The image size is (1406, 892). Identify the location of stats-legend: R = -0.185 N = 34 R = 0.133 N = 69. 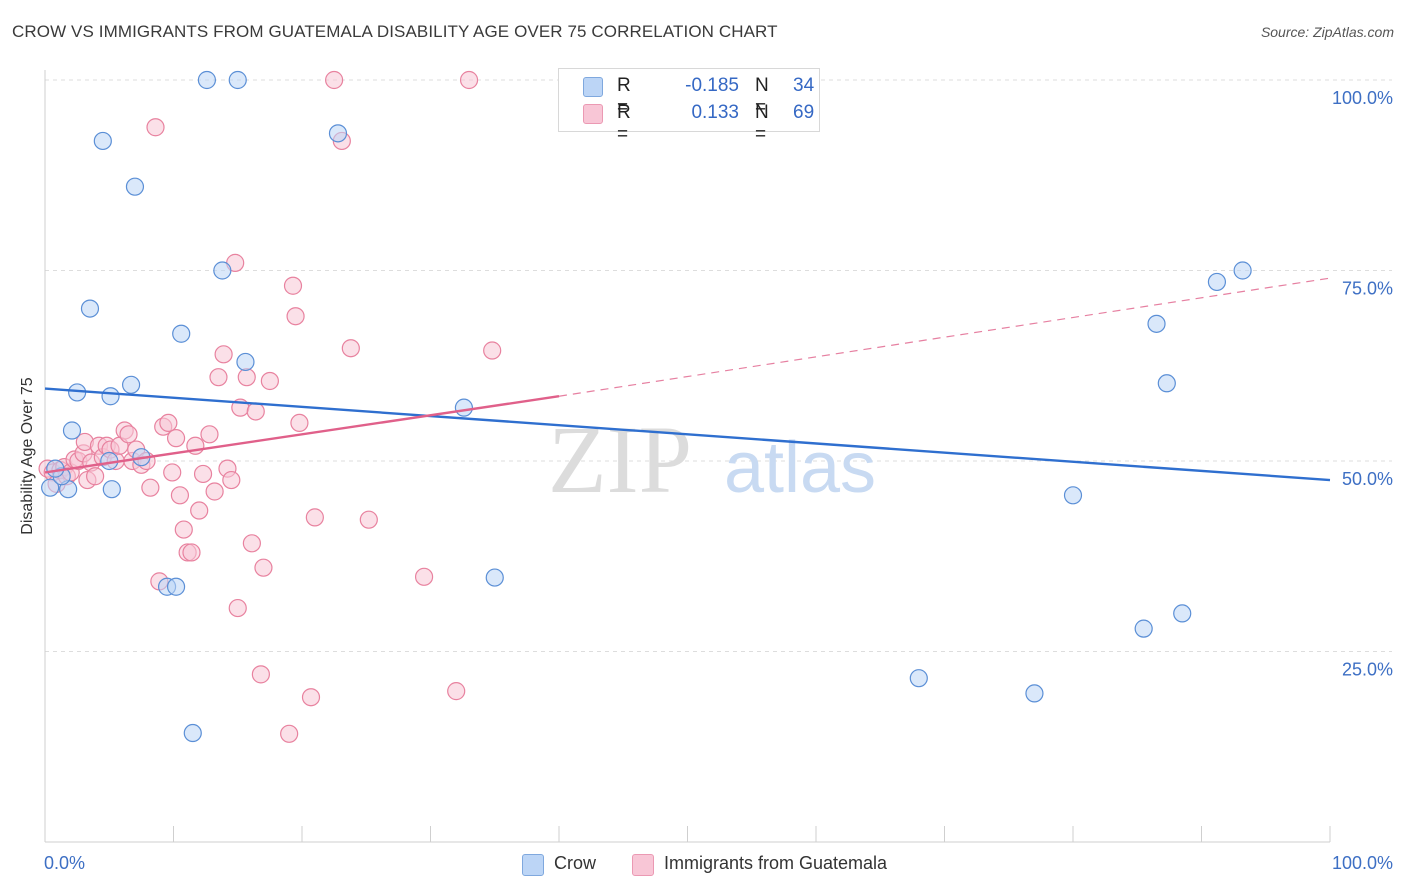
(689, 106).